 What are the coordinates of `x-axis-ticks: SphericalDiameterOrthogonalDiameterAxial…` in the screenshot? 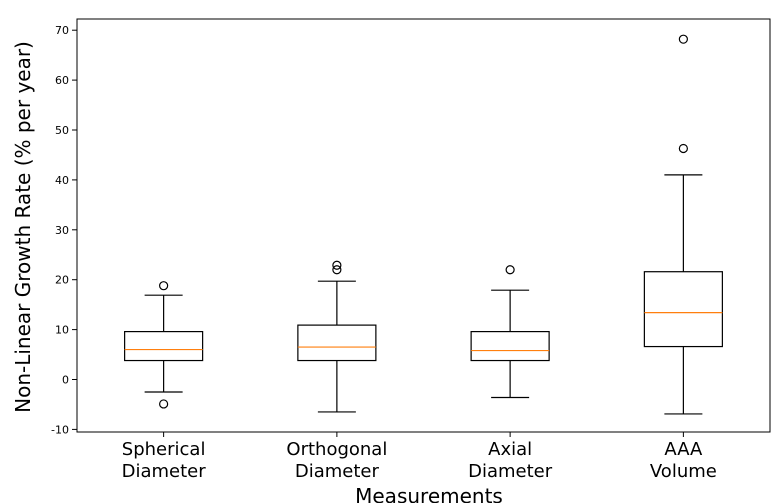 It's located at (419, 457).